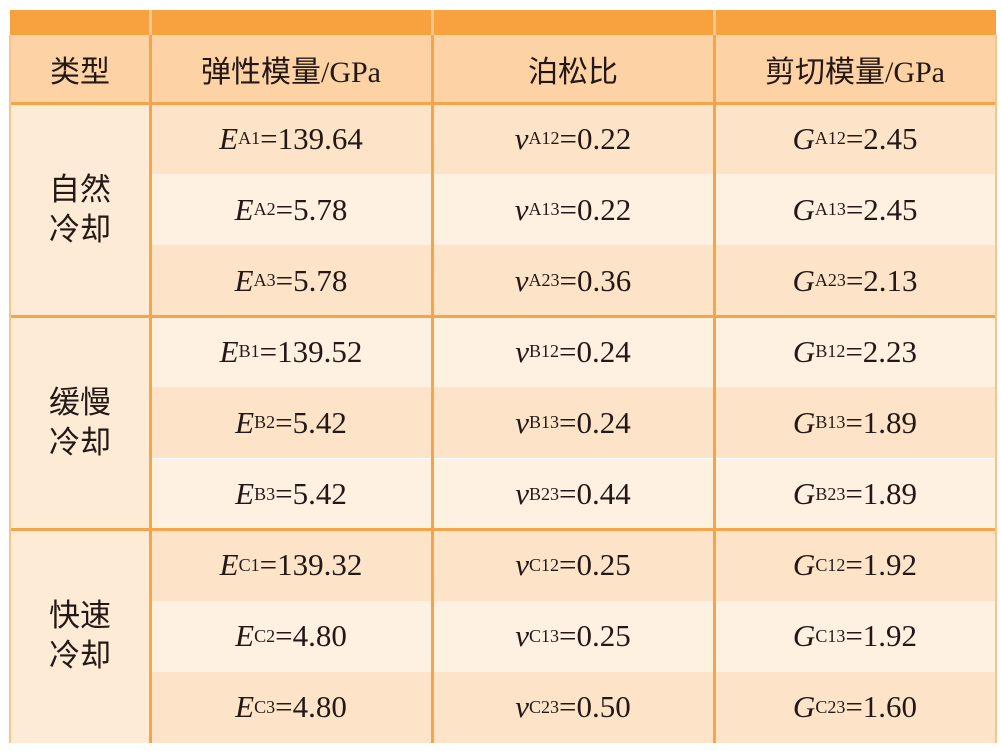 Image resolution: width=1001 pixels, height=751 pixels. What do you see at coordinates (595, 351) in the screenshot?
I see `value: =0.24` at bounding box center [595, 351].